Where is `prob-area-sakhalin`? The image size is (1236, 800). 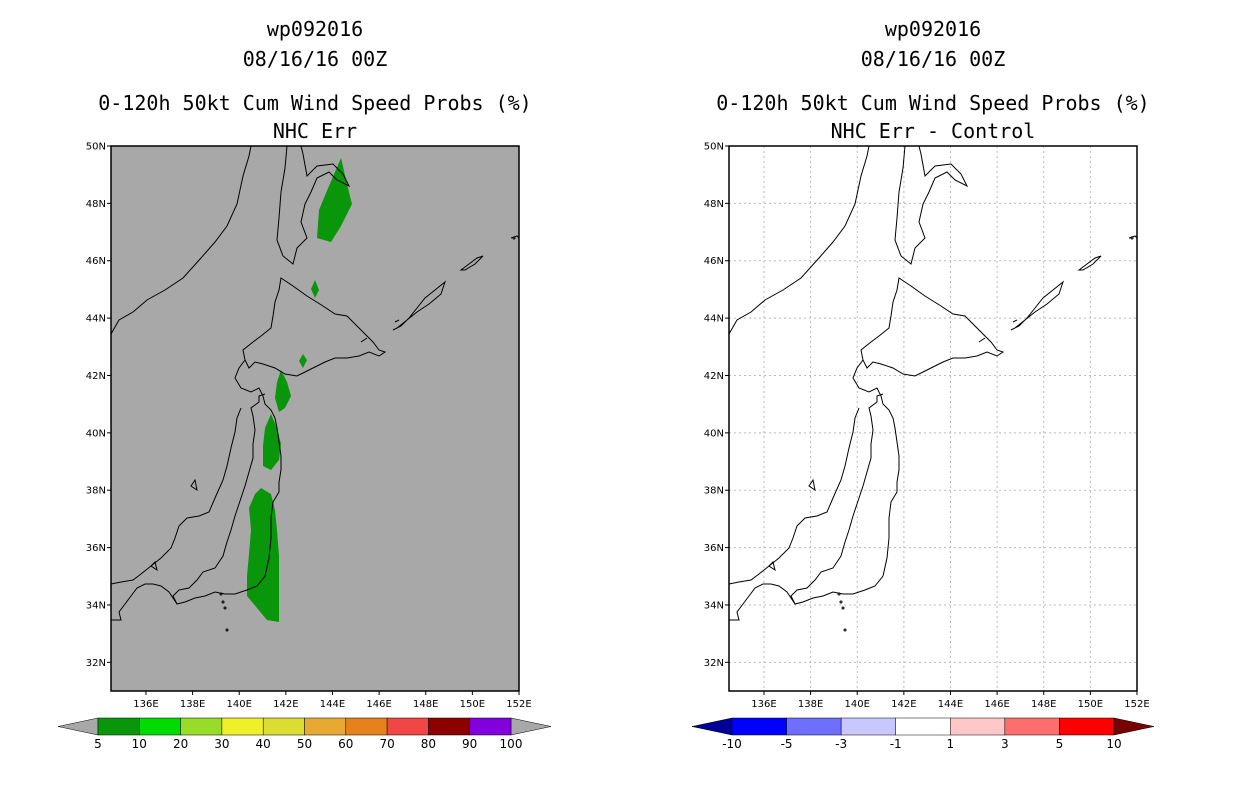
prob-area-sakhalin is located at coordinates (334, 200).